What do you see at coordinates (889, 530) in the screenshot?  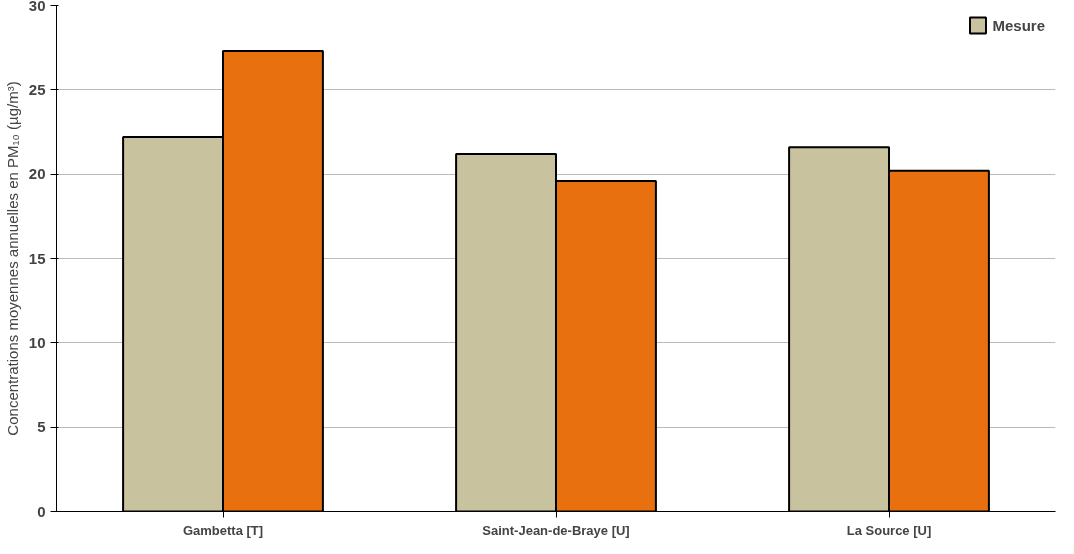 I see `x-tick-label: La Source [U]` at bounding box center [889, 530].